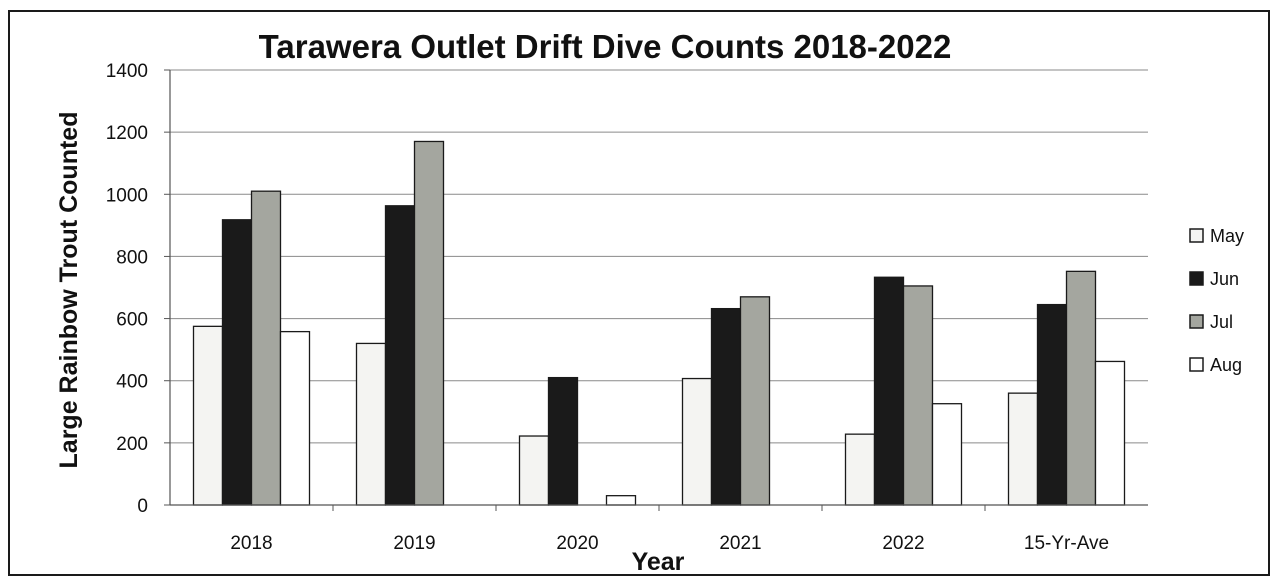 This screenshot has width=1277, height=580. I want to click on y-tick-label: 1000, so click(127, 195).